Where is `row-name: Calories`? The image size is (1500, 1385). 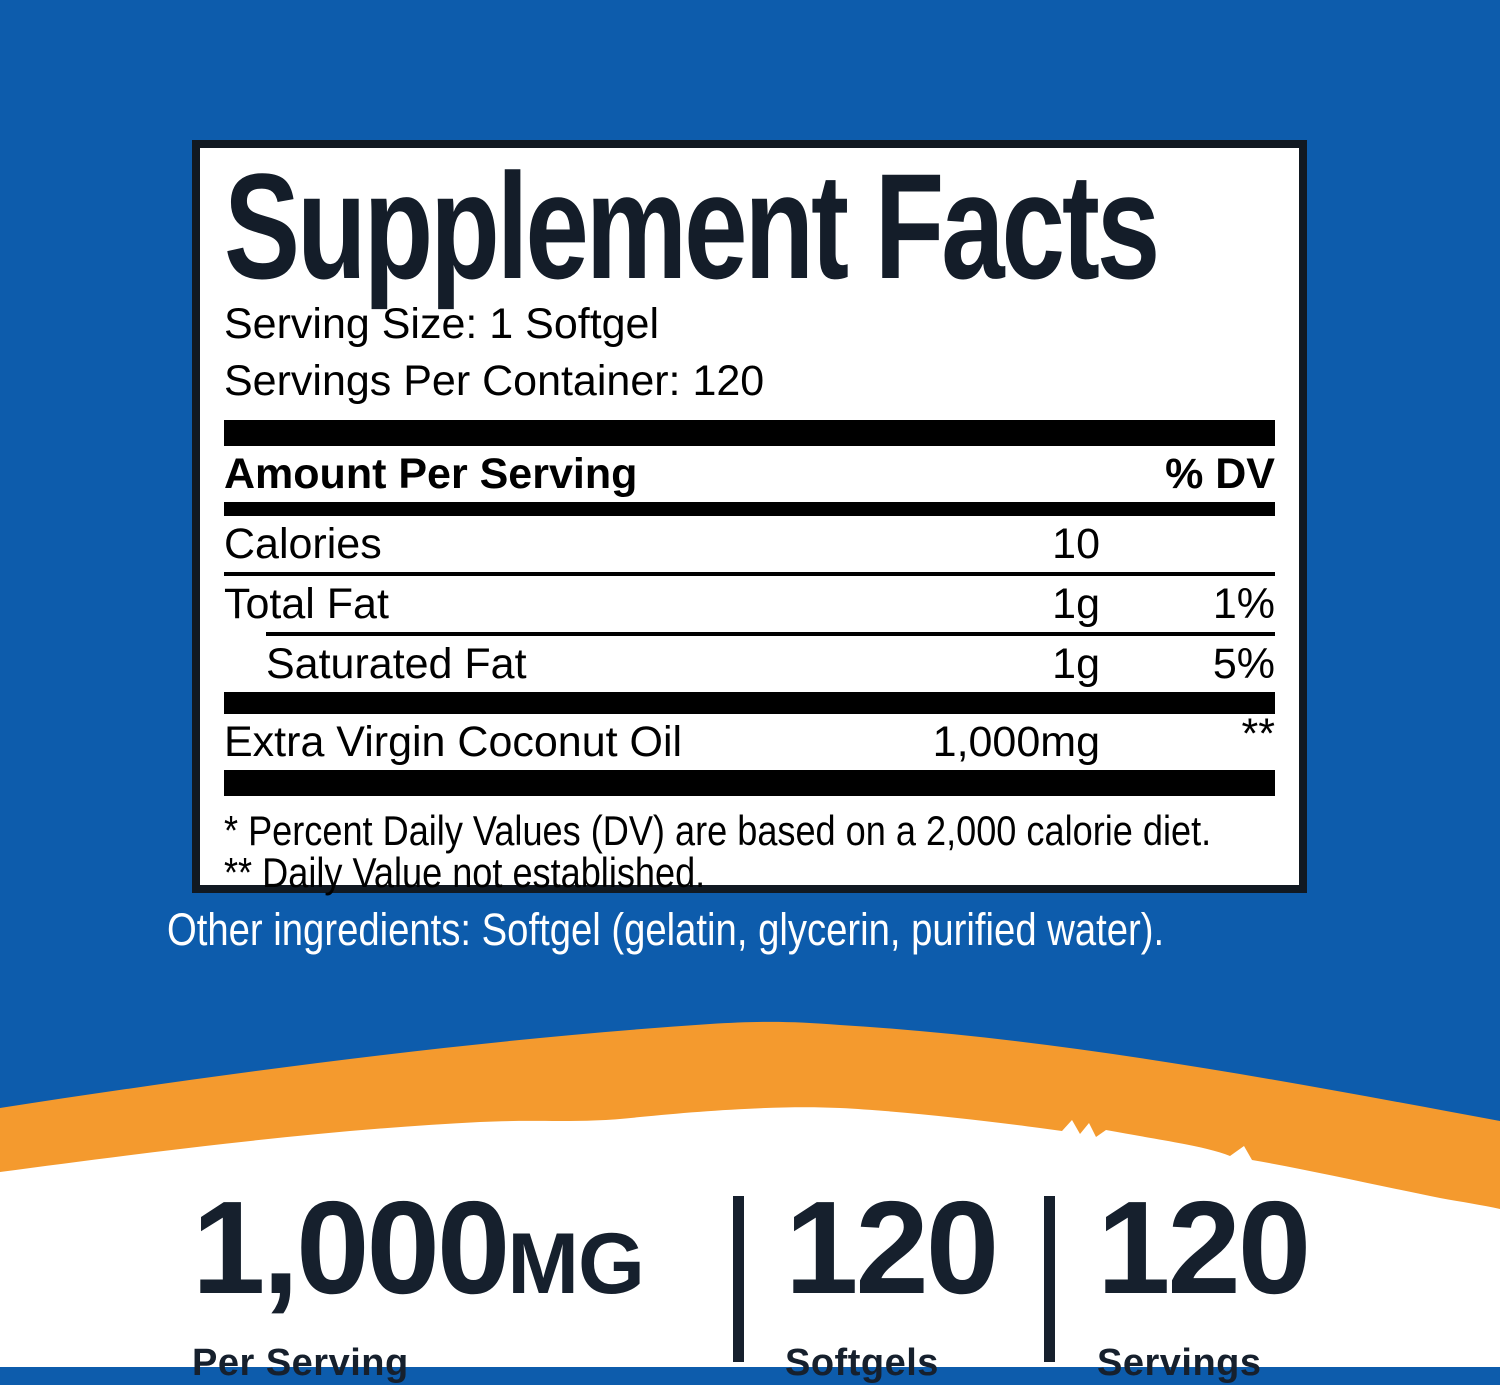 row-name: Calories is located at coordinates (303, 543).